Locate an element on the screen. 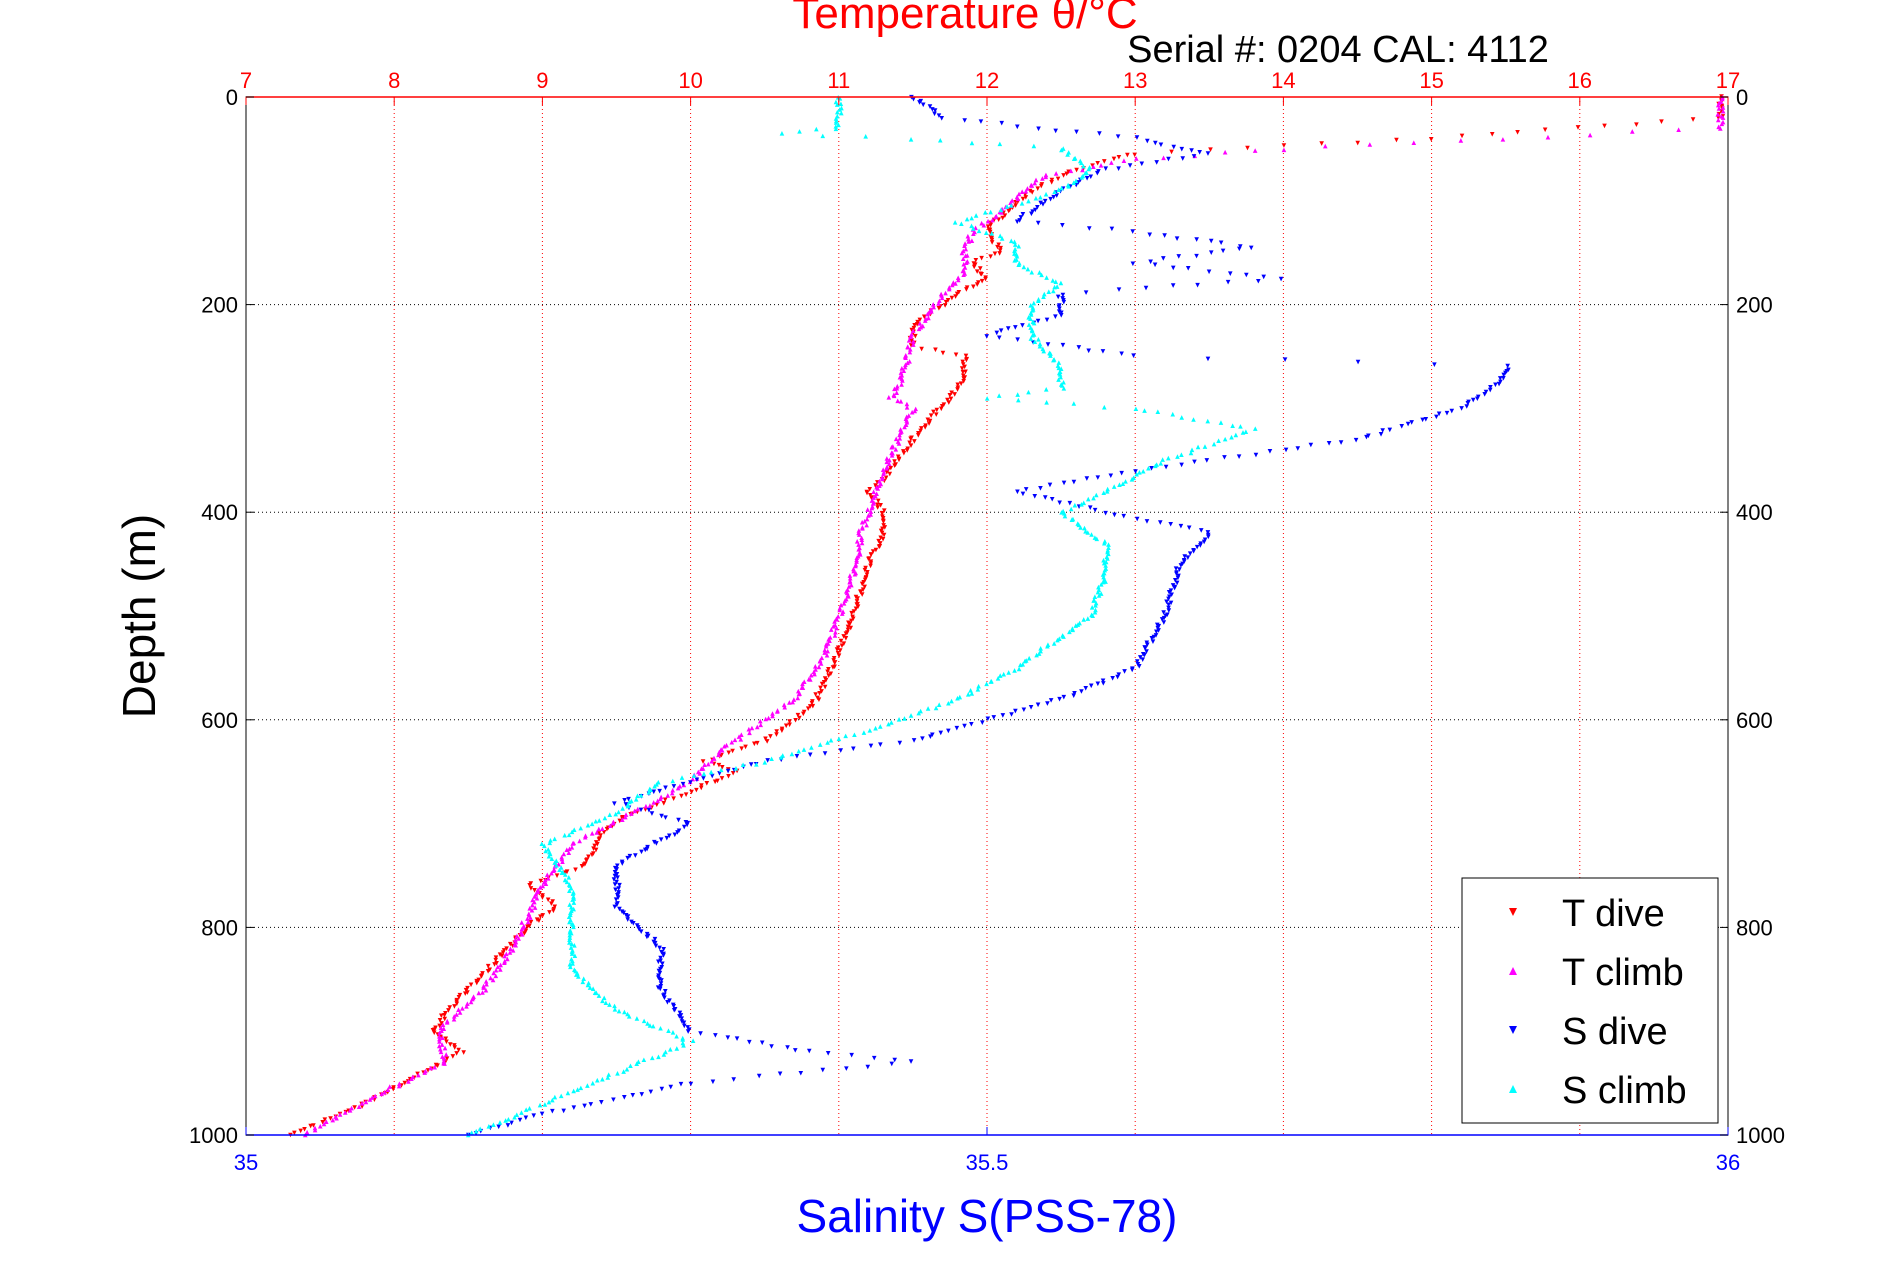  legend: T dive T climb S dive S climb is located at coordinates (1590, 1000).